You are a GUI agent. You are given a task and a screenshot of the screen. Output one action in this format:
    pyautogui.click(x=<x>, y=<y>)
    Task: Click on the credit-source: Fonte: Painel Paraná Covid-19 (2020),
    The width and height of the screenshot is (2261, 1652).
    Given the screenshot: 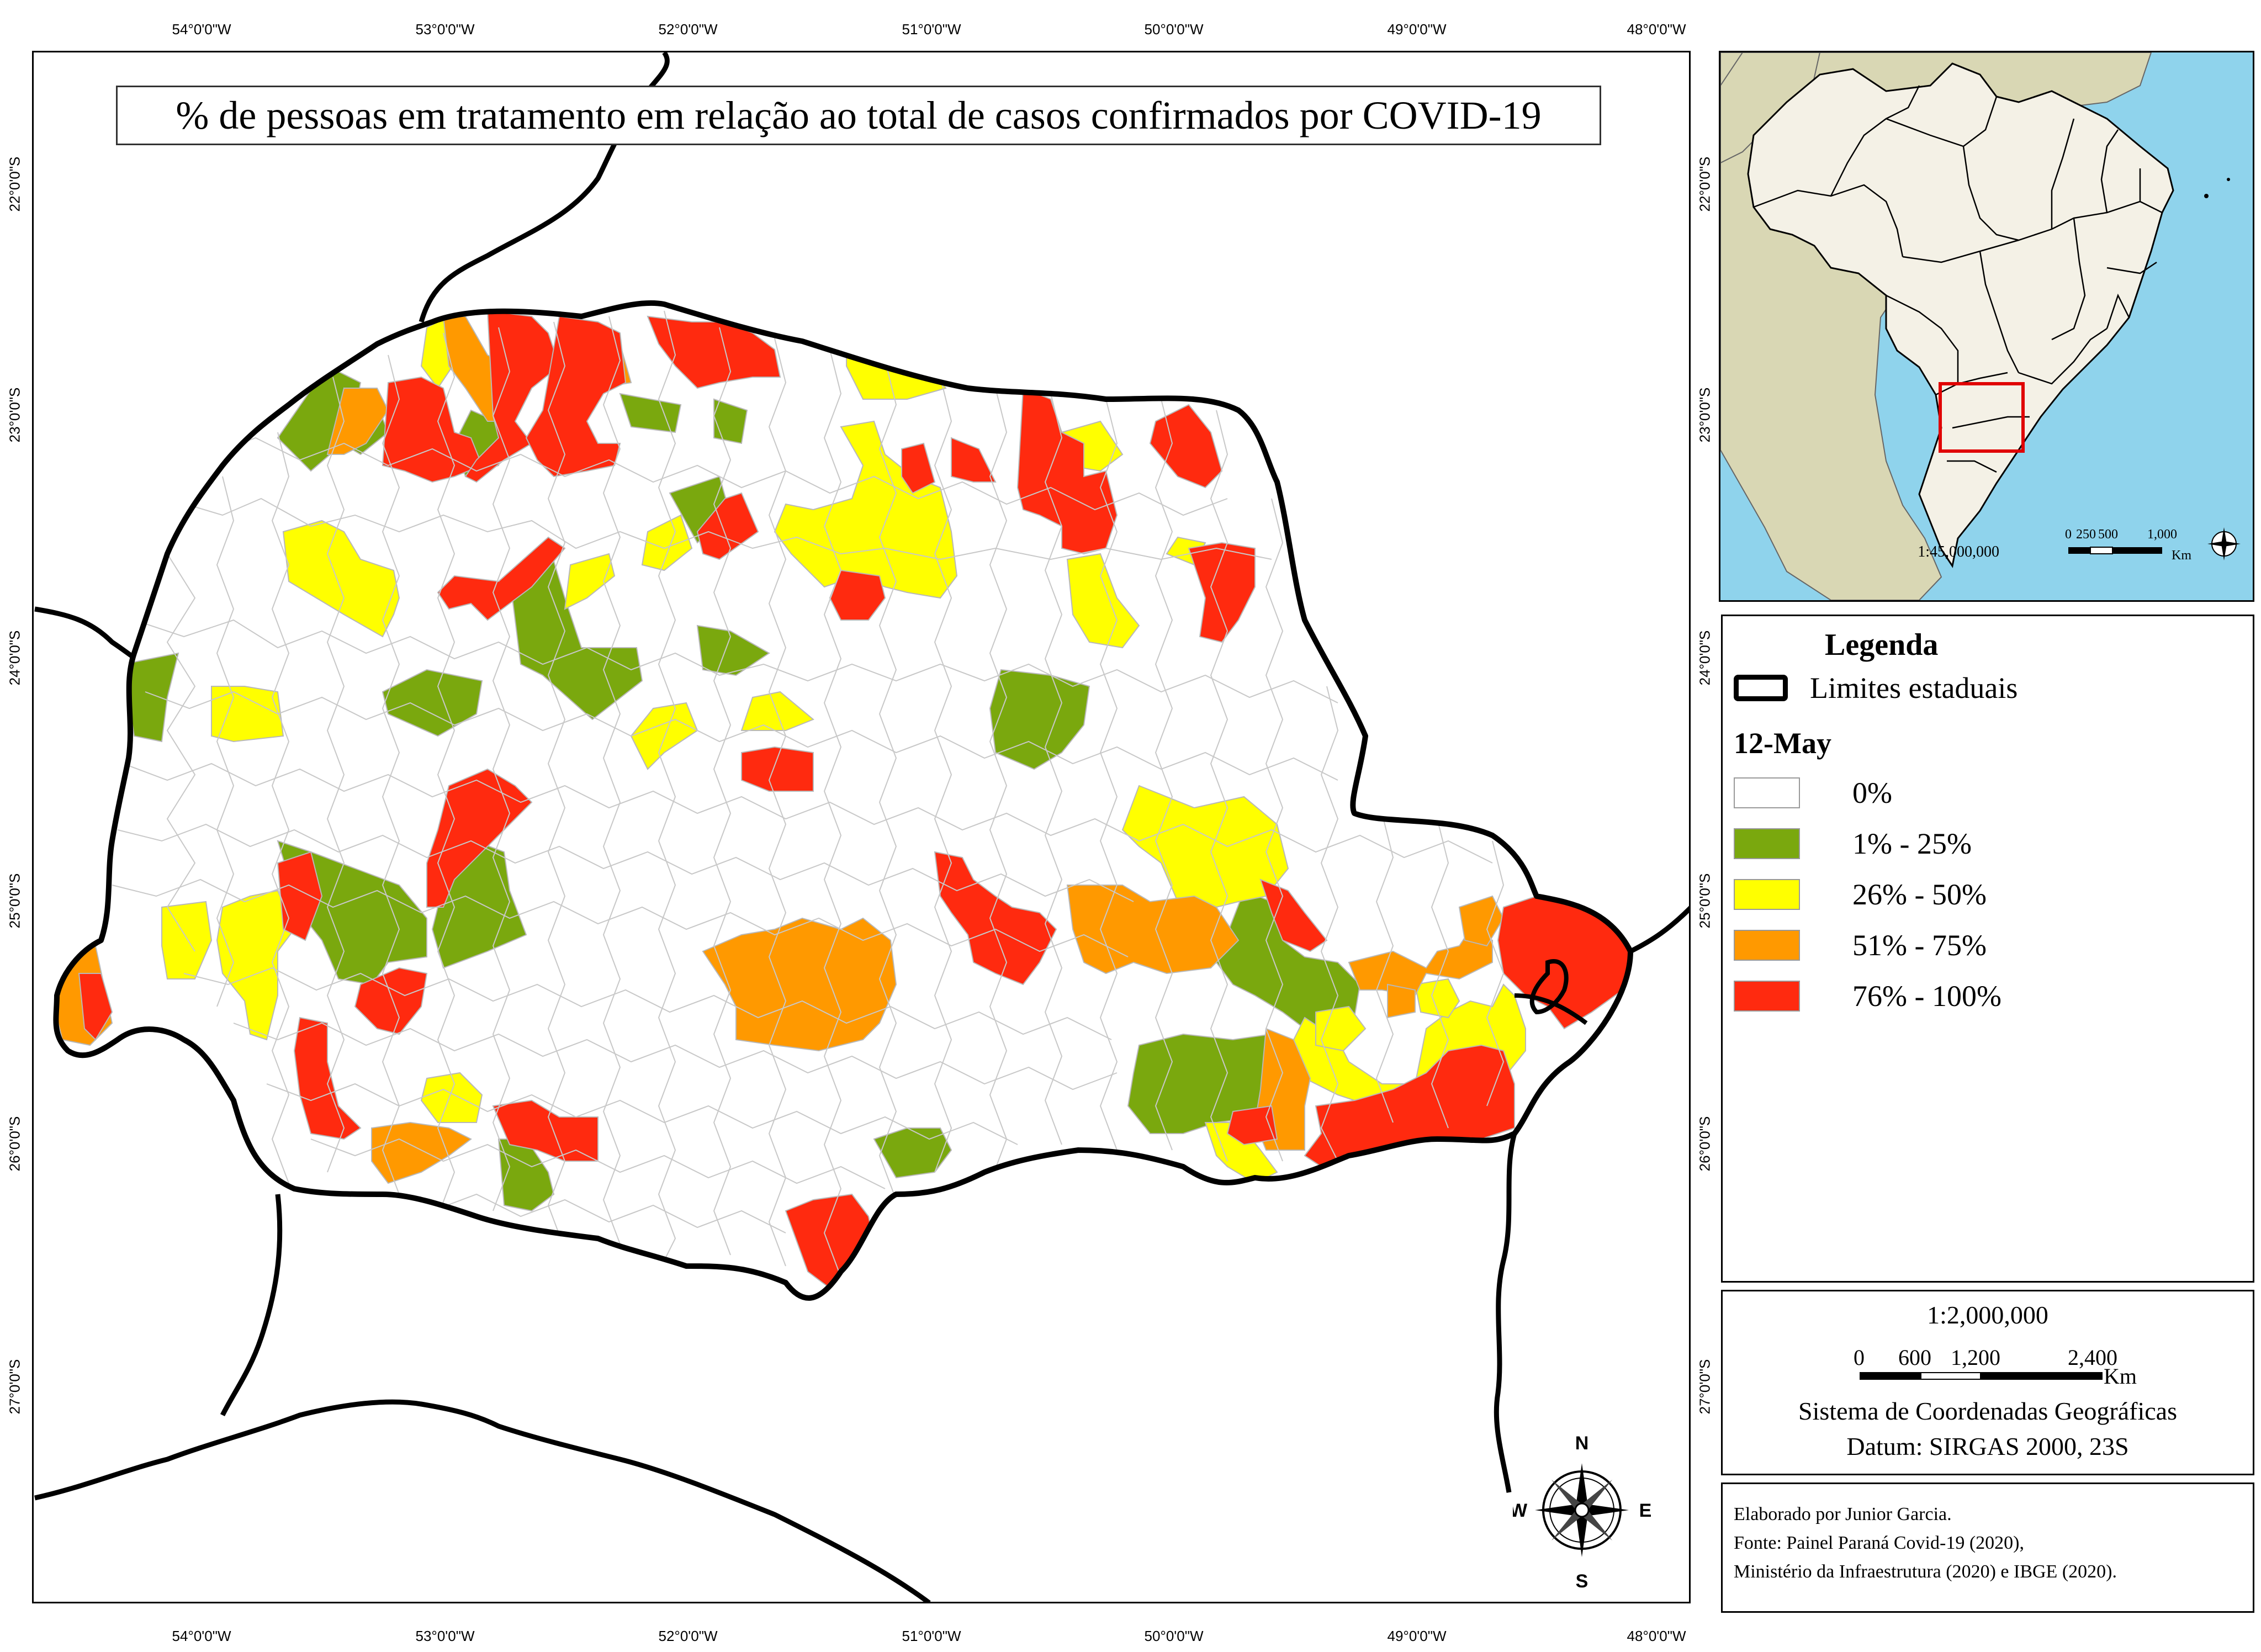 What is the action you would take?
    pyautogui.click(x=1879, y=1543)
    